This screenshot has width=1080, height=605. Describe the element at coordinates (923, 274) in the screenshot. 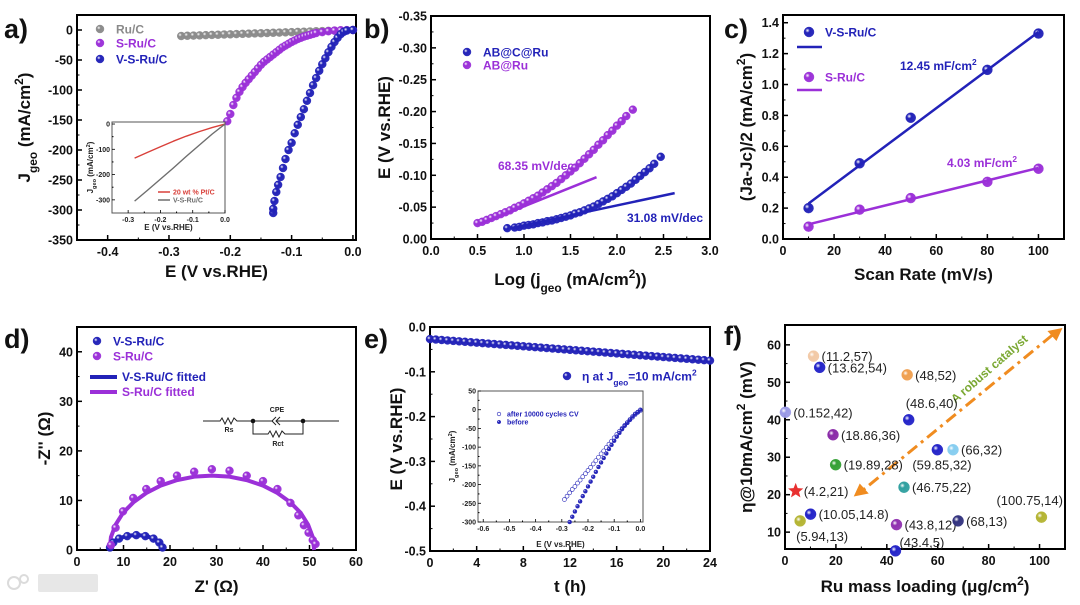

I see `x-axis-label: Scan Rate (mV/s)` at that location.